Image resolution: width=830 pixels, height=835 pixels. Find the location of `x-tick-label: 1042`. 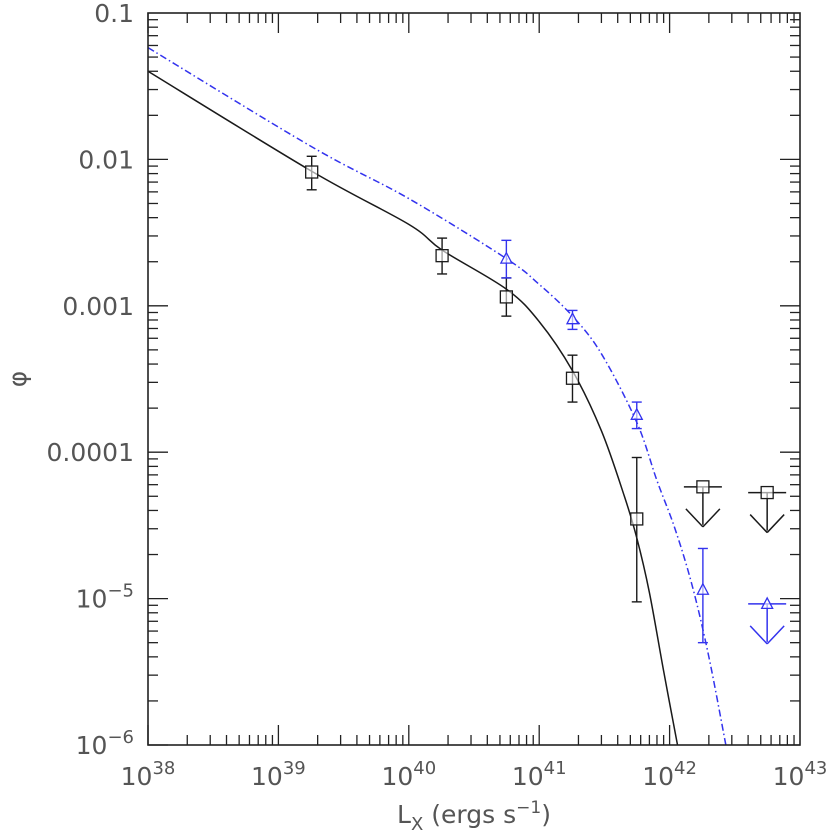

x-tick-label: 1042 is located at coordinates (669, 774).